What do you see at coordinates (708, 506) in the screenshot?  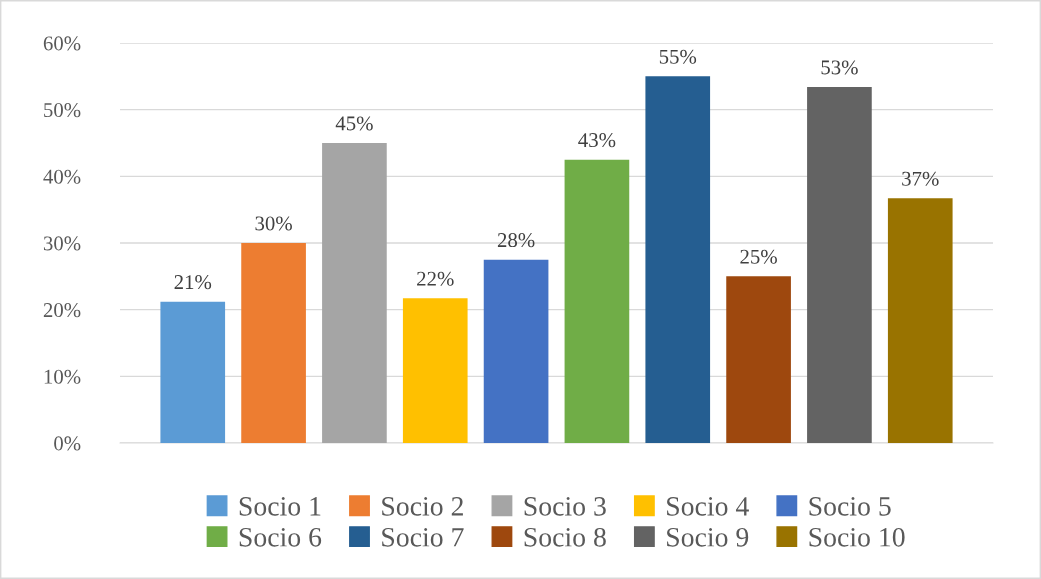 I see `legend-label: Socio 4` at bounding box center [708, 506].